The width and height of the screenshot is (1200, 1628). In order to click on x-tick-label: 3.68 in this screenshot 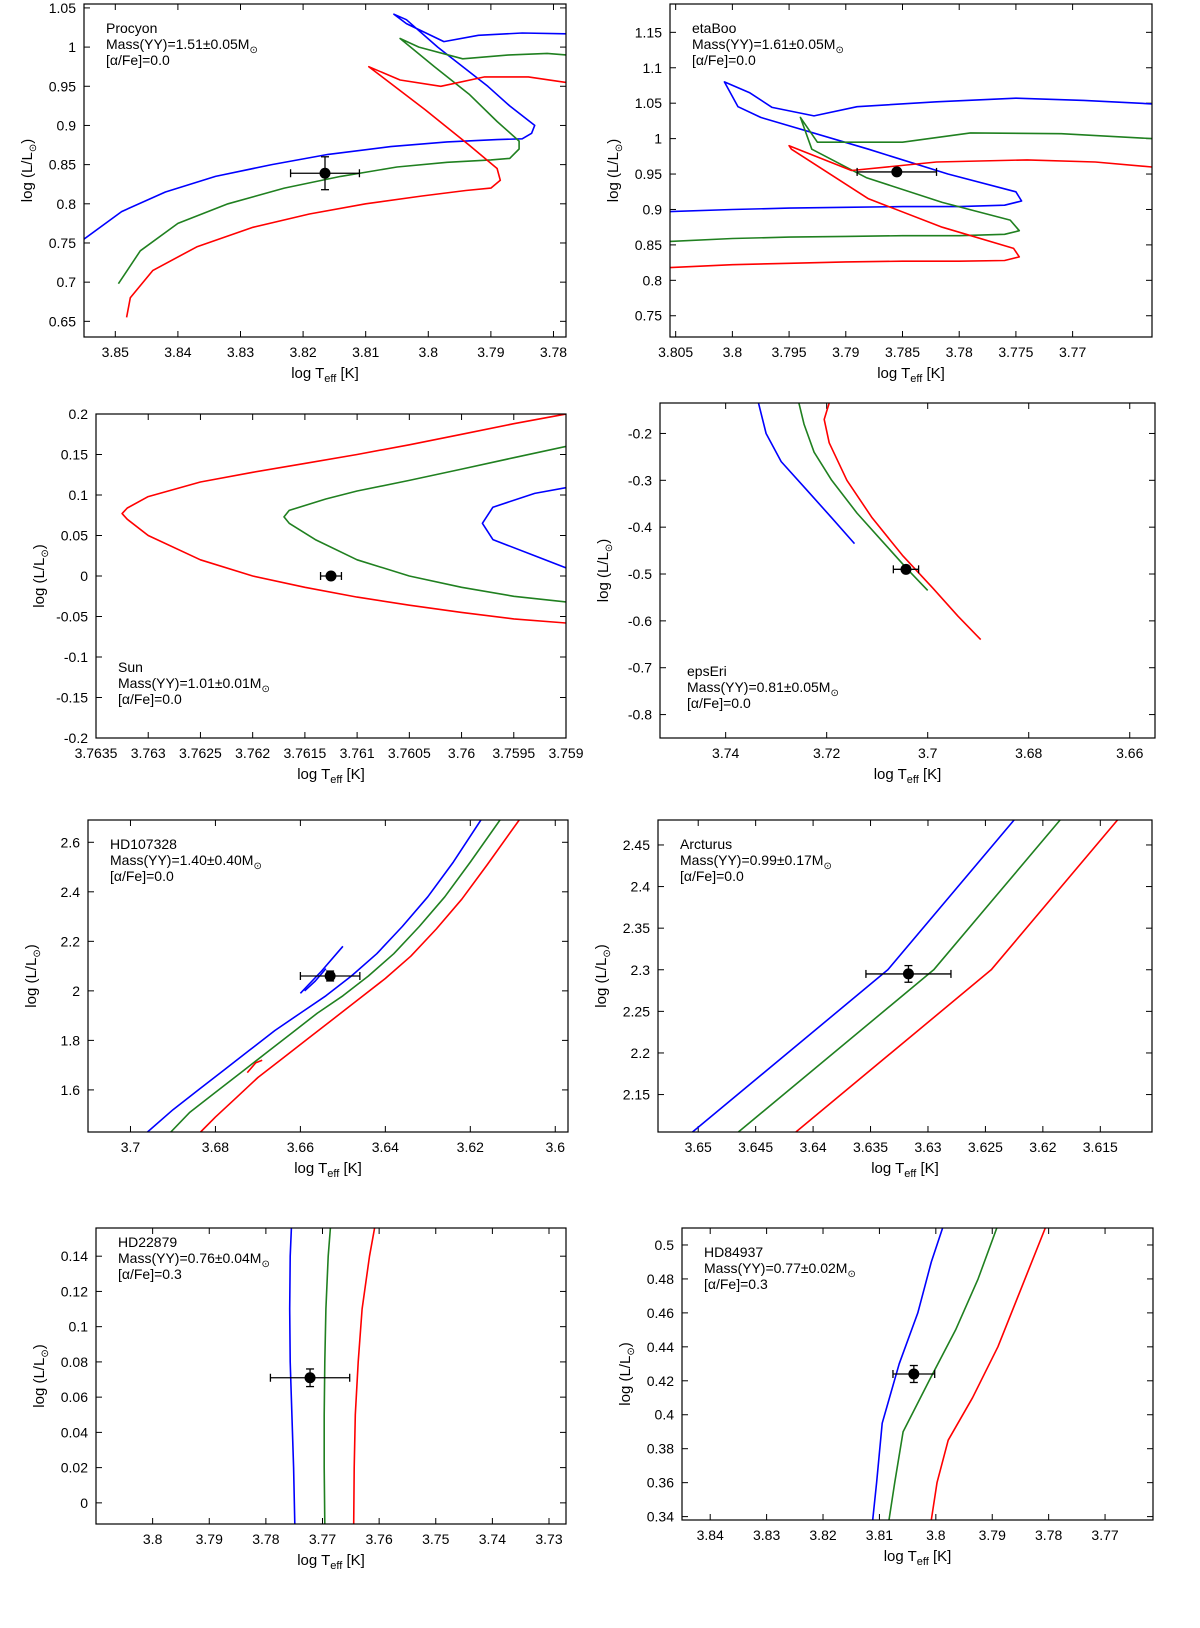, I will do `click(1028, 753)`.